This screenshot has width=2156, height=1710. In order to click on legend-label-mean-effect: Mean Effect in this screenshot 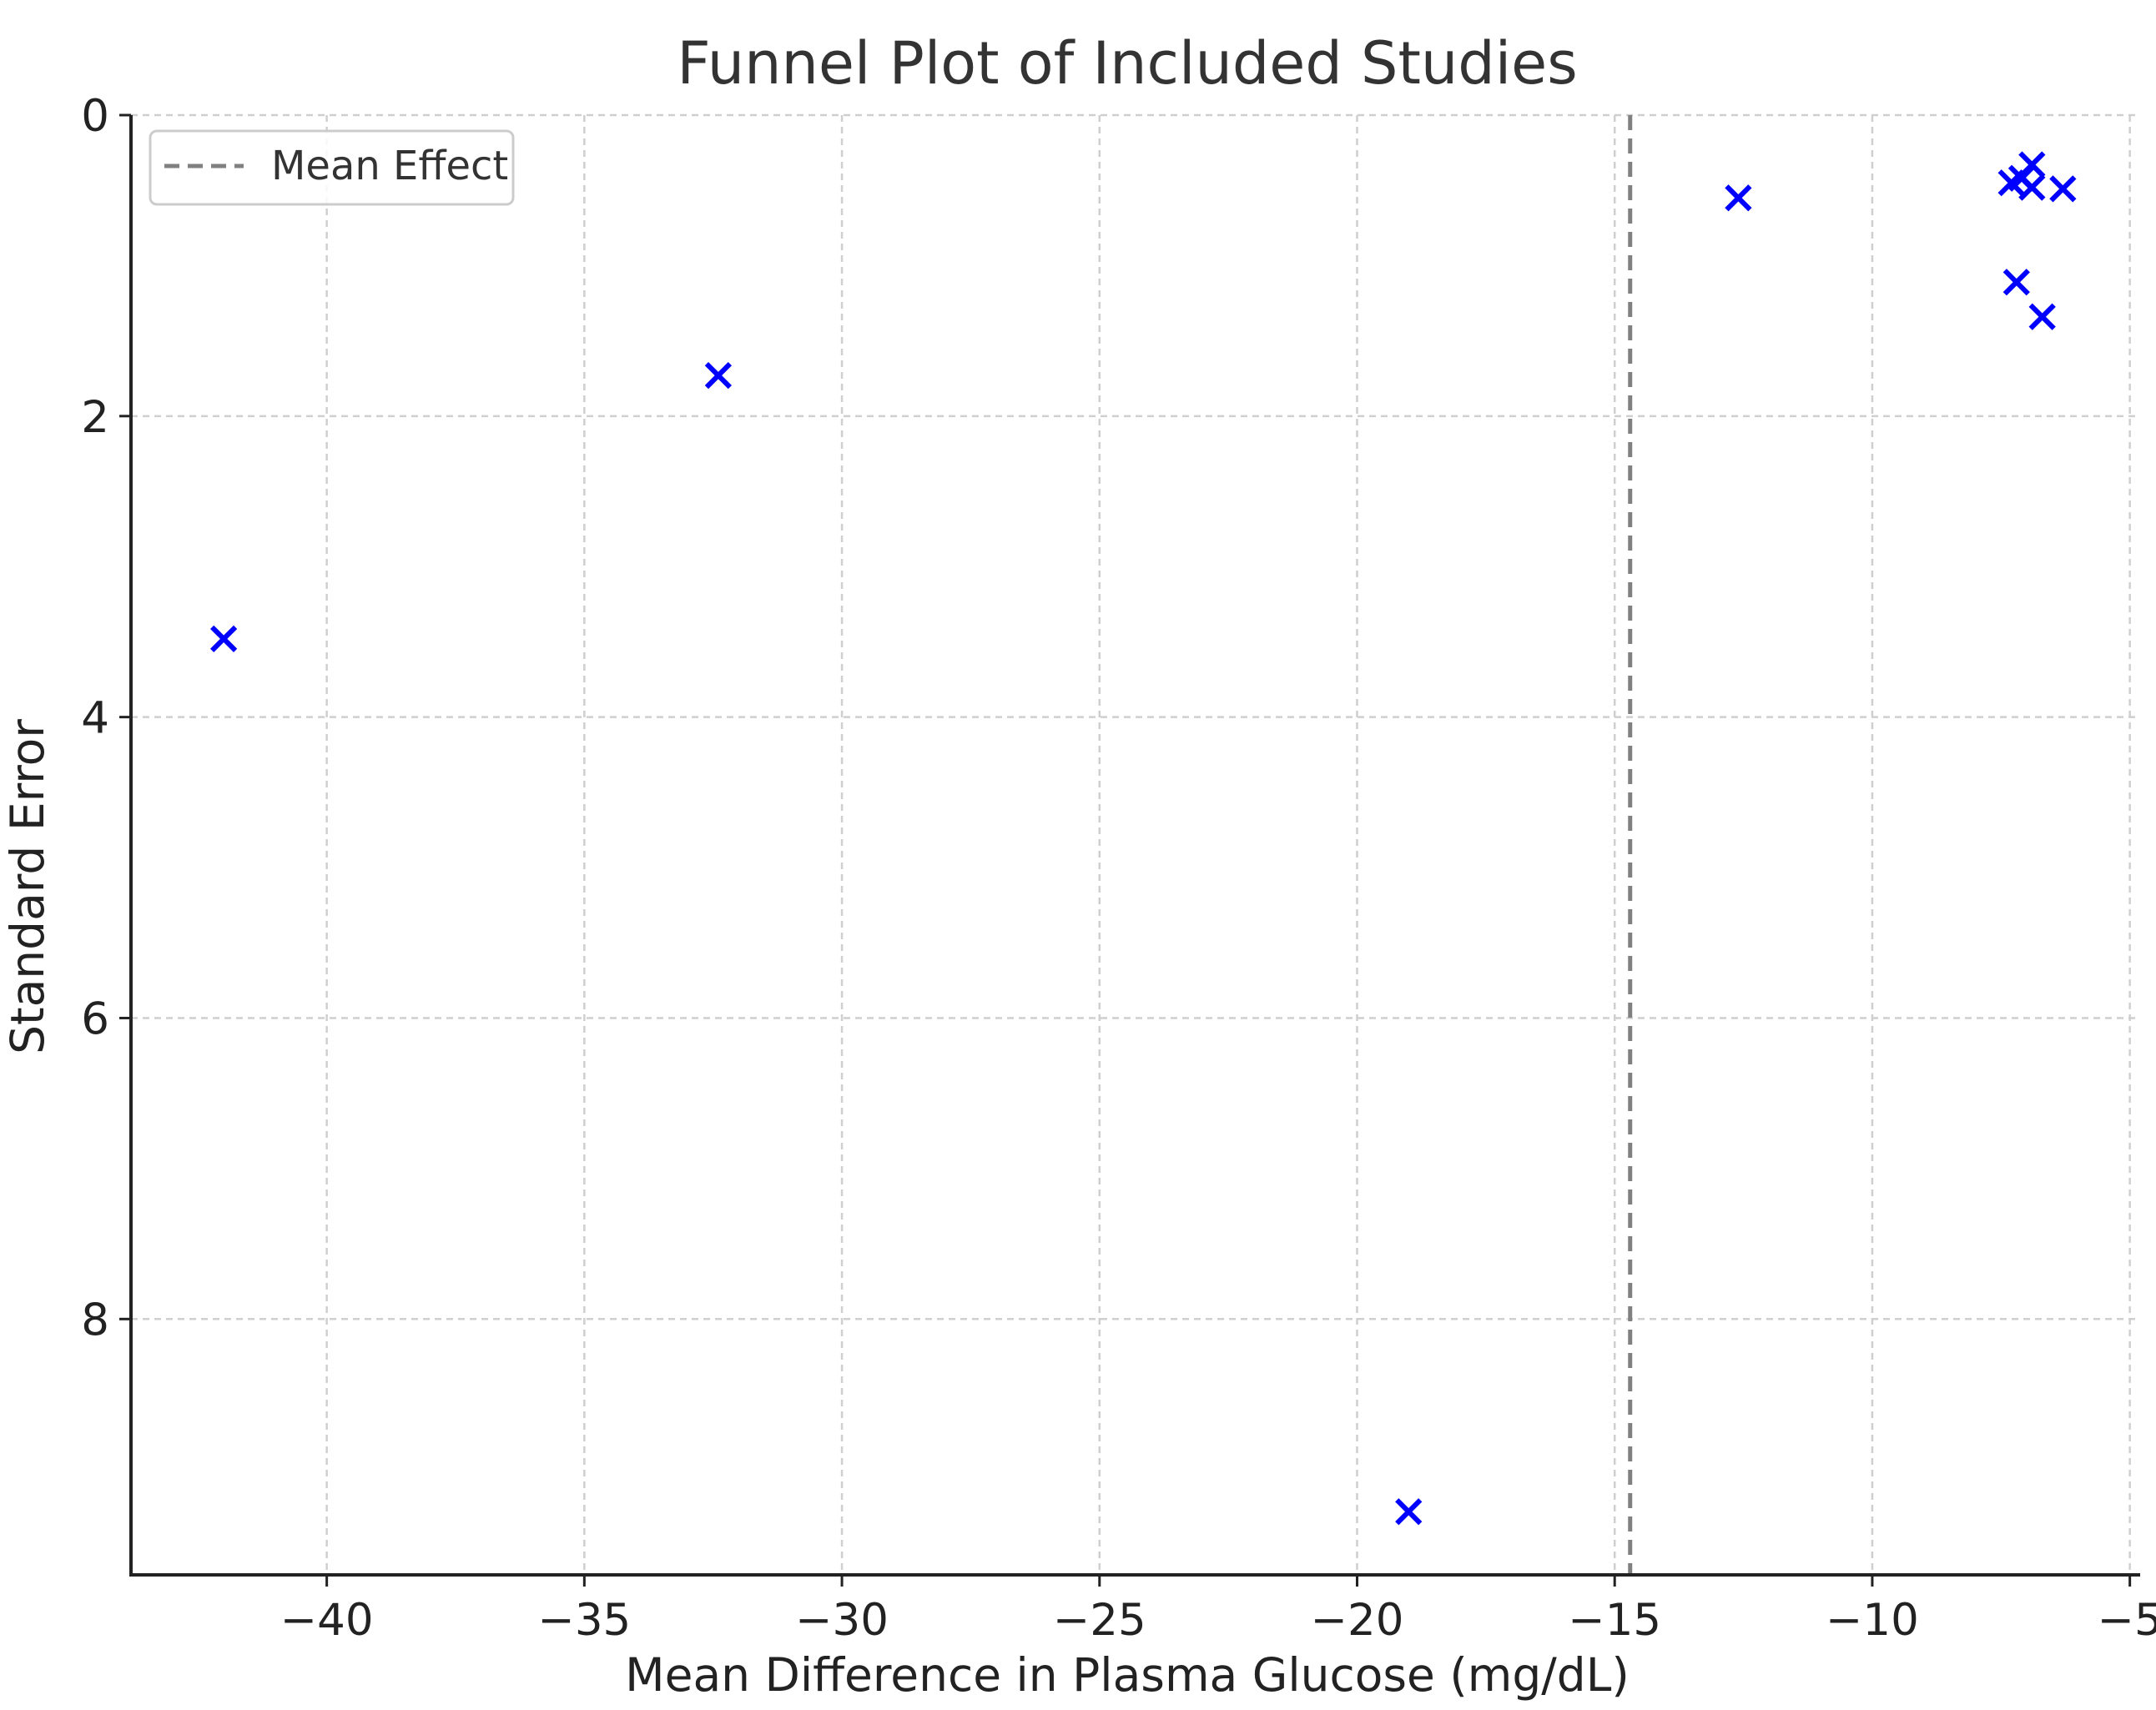, I will do `click(389, 166)`.